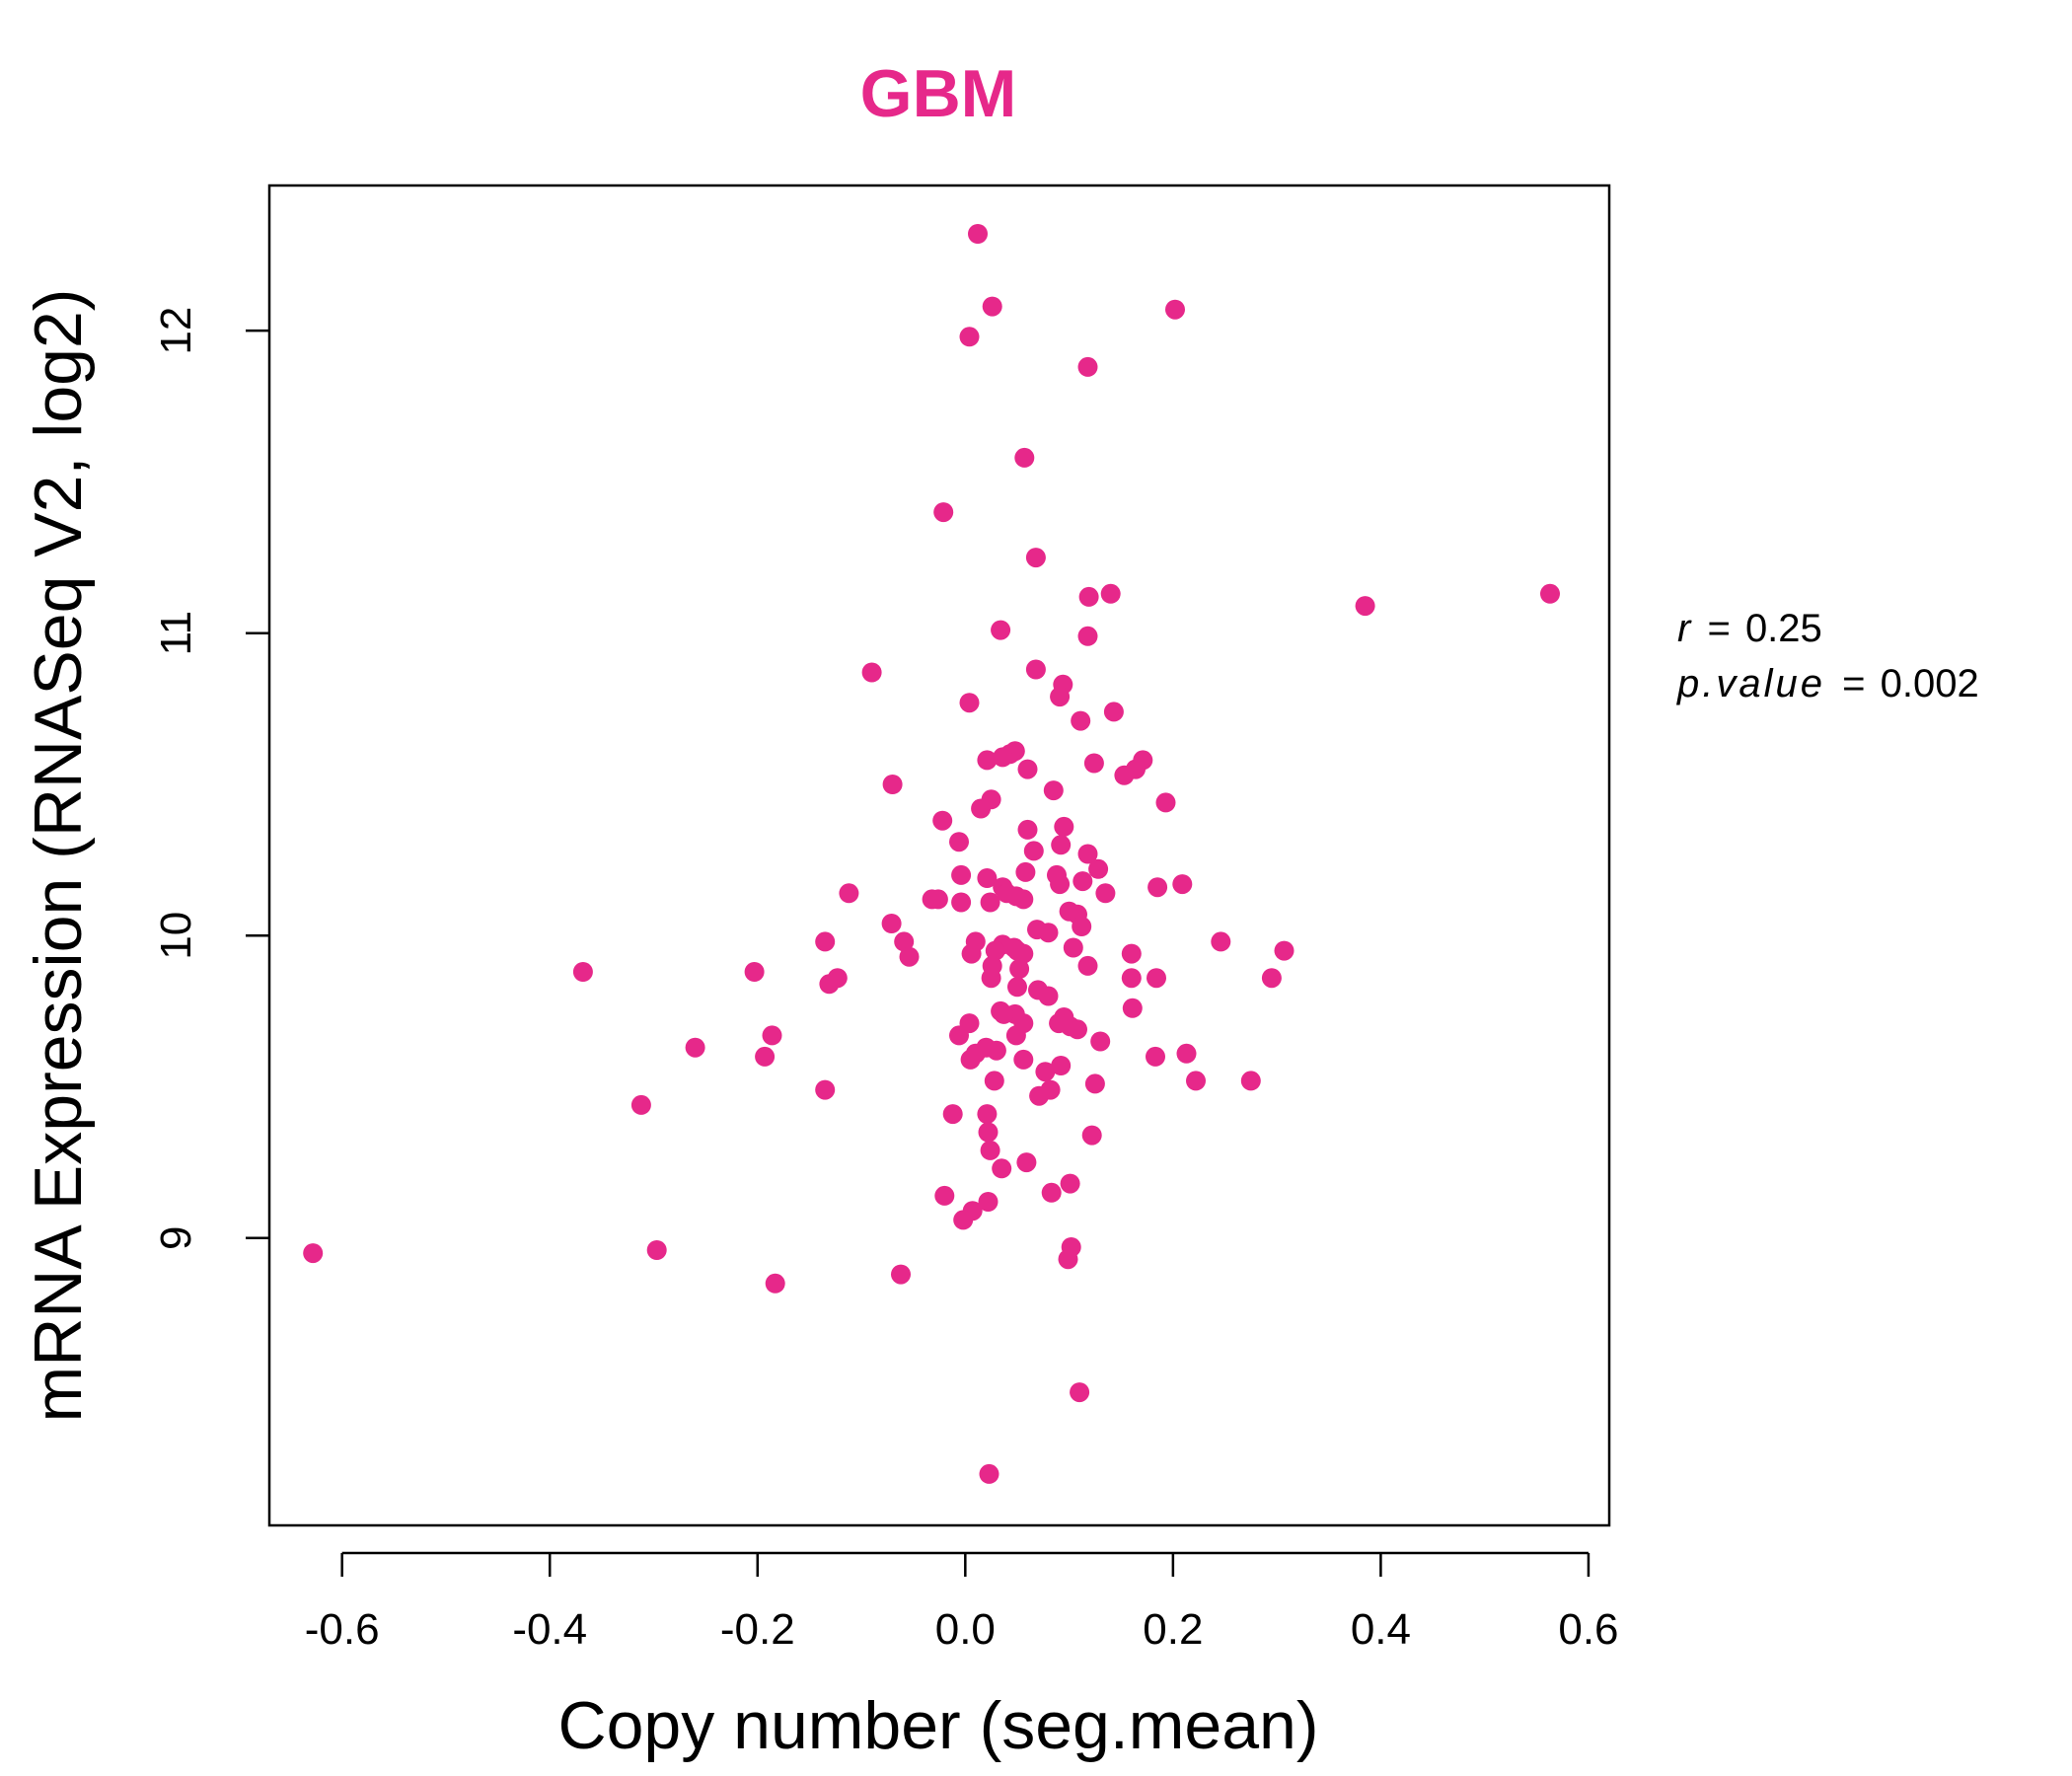  I want to click on x-tick-label: 0.0, so click(966, 1630).